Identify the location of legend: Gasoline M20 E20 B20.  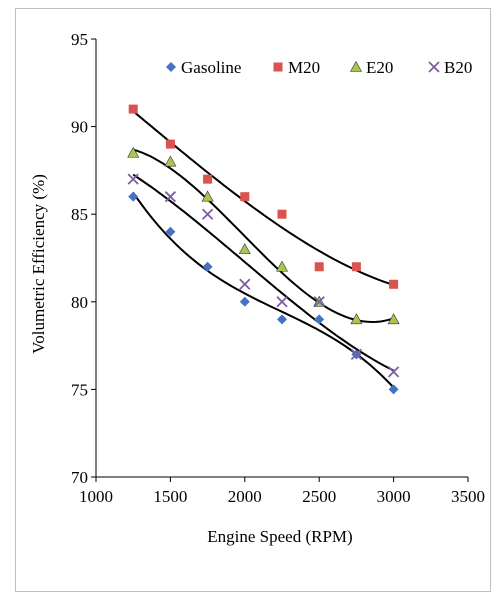
(319, 67).